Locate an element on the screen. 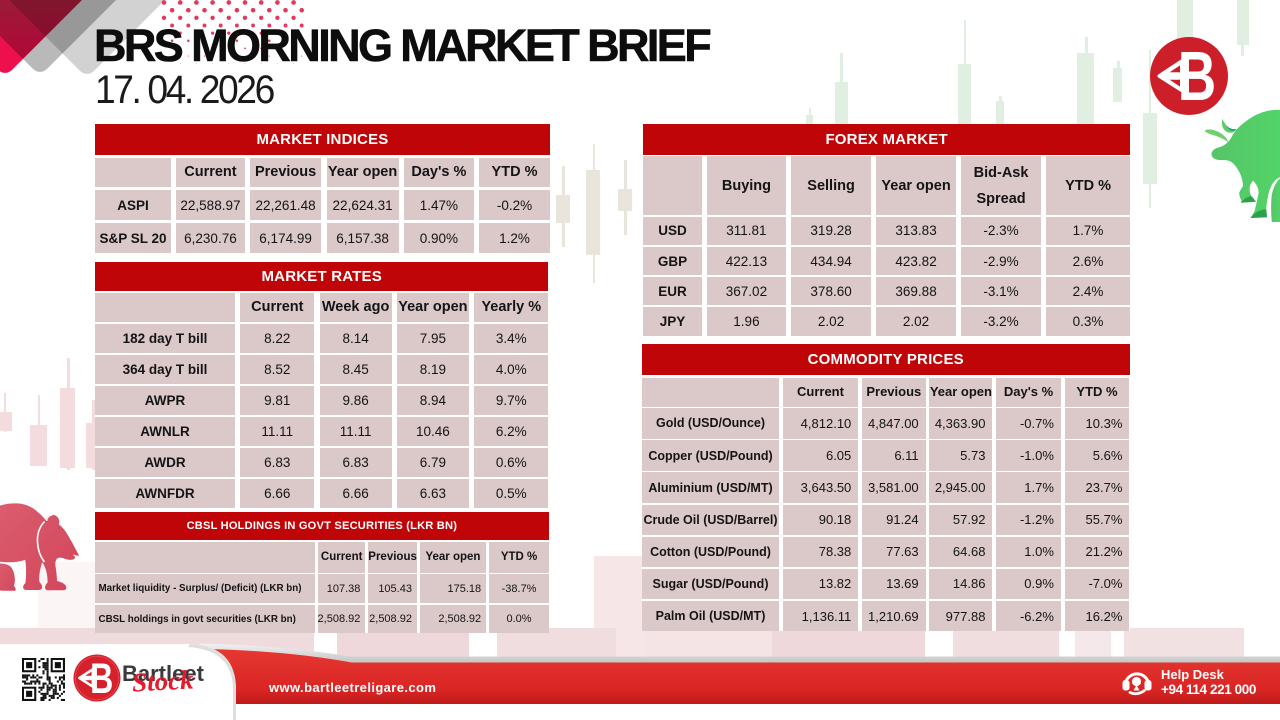  svg-text: B is located at coordinates (101, 678).